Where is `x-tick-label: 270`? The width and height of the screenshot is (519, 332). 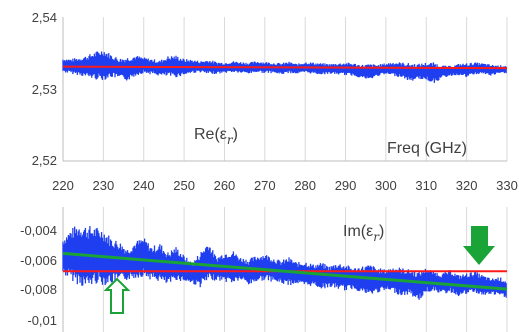
x-tick-label: 270 is located at coordinates (265, 185).